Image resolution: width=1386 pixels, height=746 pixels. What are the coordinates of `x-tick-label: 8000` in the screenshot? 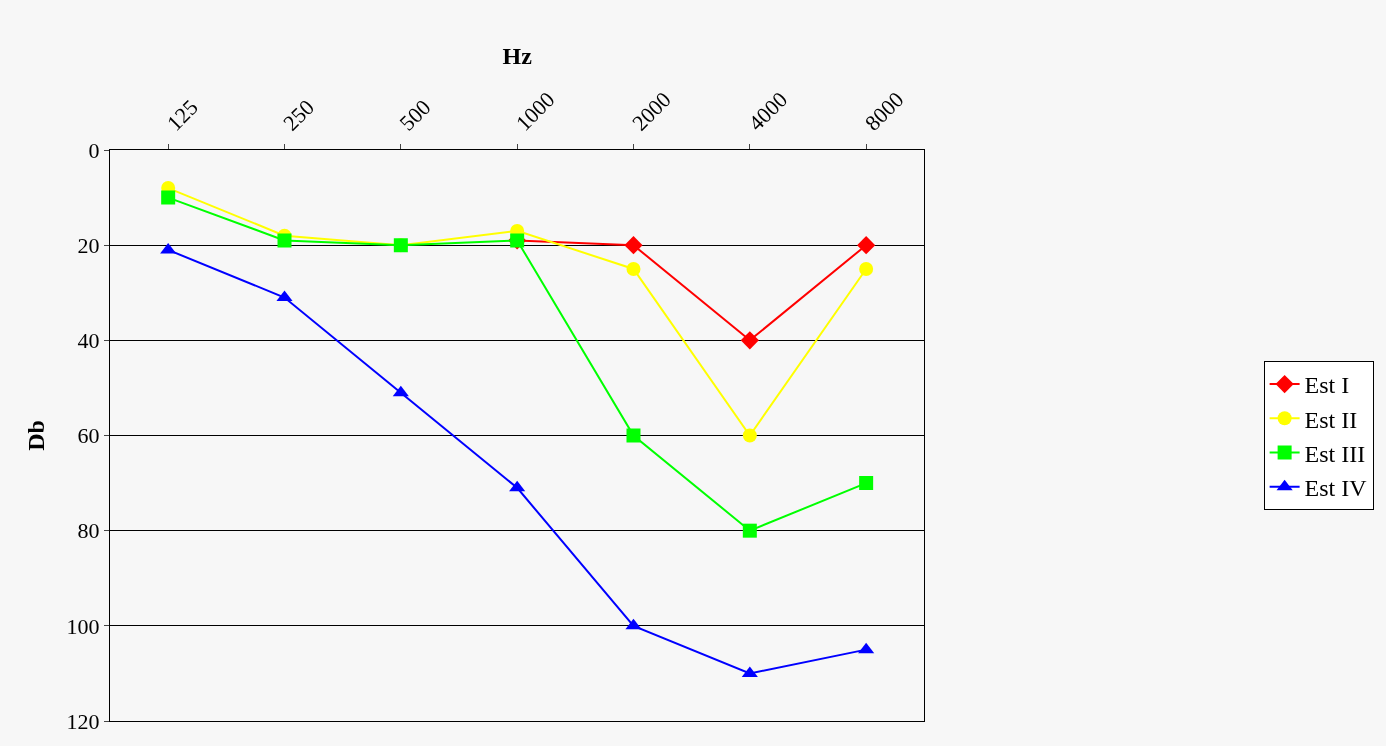 It's located at (884, 111).